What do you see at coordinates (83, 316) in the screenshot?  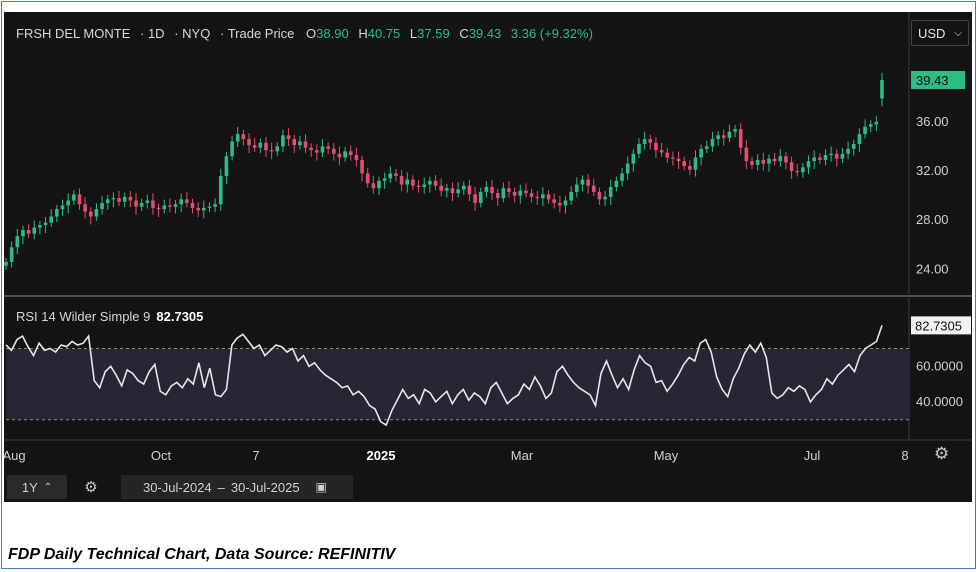 I see `rsi-name: RSI 14 Wilder Simple 9` at bounding box center [83, 316].